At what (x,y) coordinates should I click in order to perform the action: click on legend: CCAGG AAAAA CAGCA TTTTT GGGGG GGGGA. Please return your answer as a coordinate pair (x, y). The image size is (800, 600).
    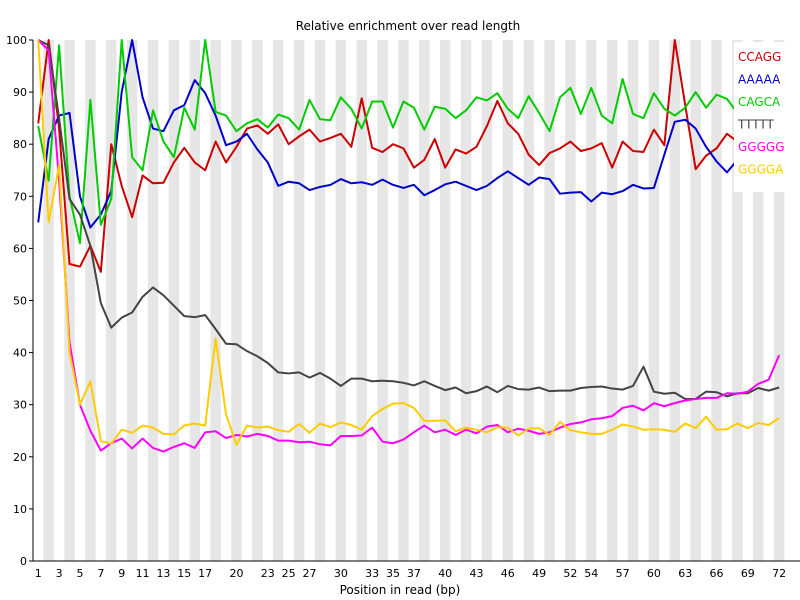
    Looking at the image, I should click on (765, 117).